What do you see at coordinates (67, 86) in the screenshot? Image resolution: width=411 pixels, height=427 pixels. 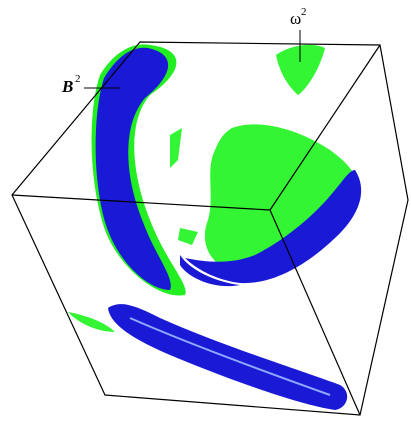 I see `label-base: B` at bounding box center [67, 86].